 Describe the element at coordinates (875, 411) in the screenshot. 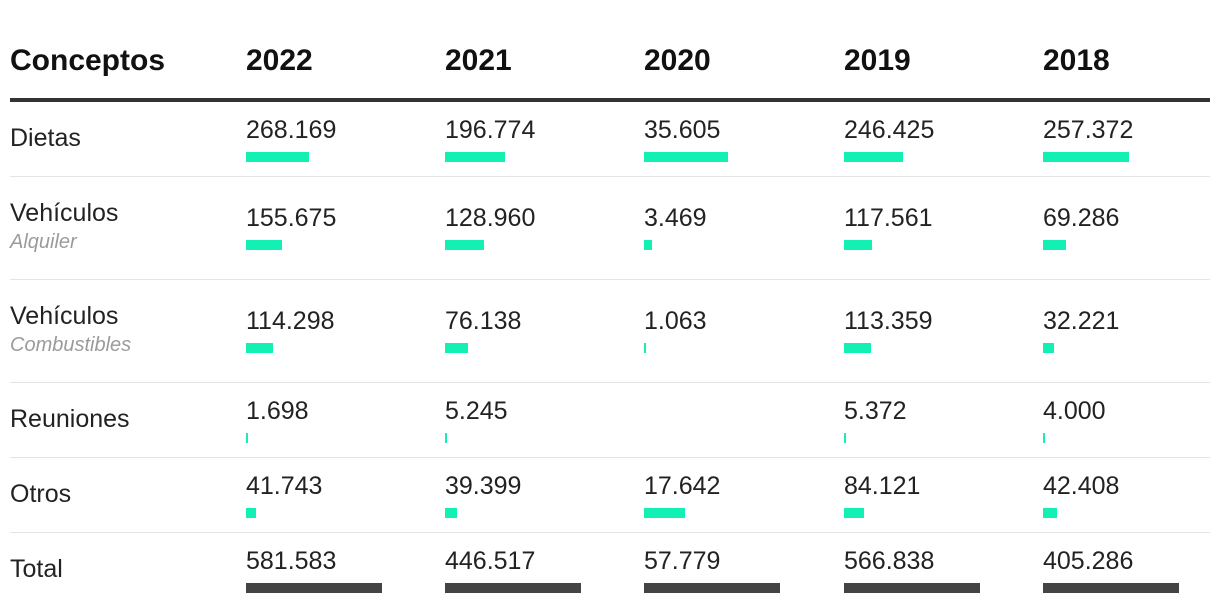

I see `value-cell: 5.372` at that location.